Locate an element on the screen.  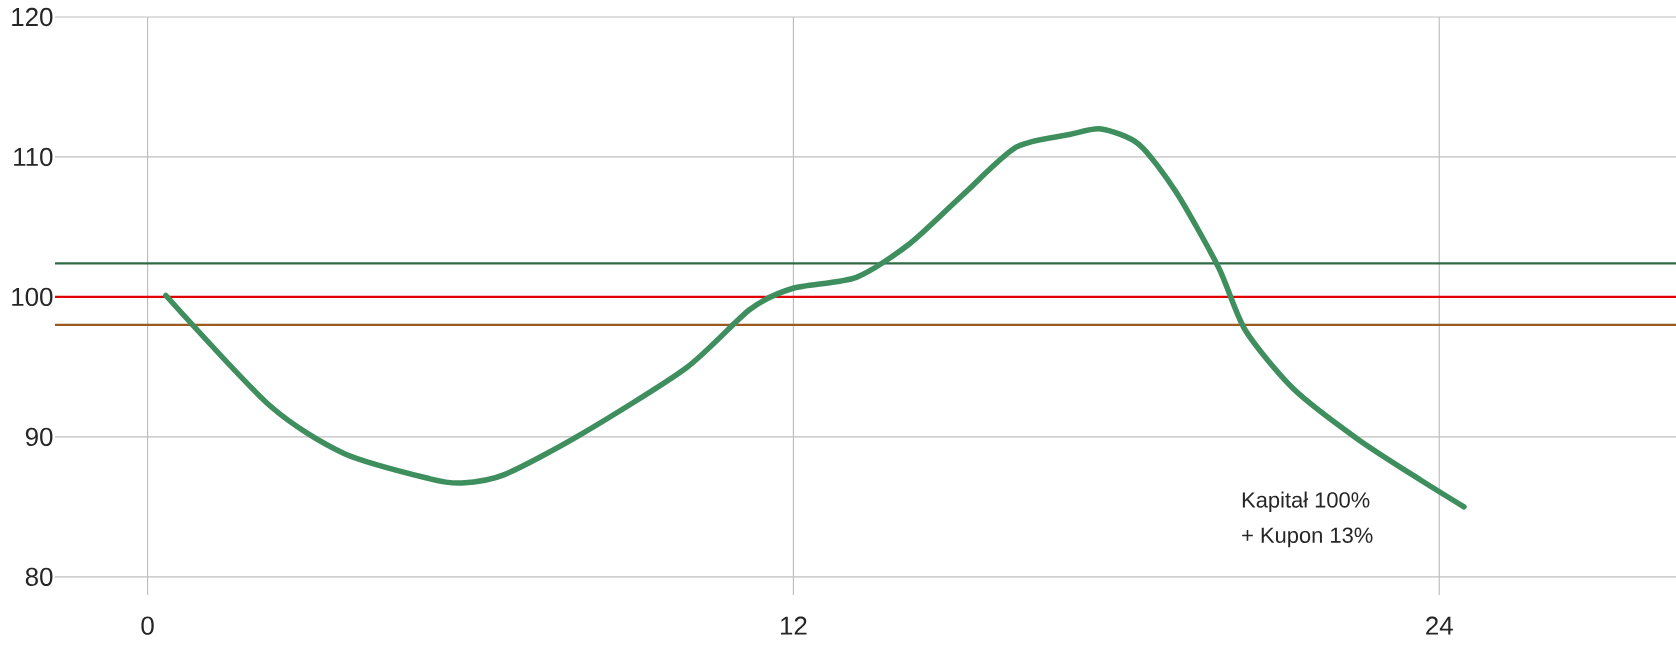
y-tick-label: 110 is located at coordinates (33, 157).